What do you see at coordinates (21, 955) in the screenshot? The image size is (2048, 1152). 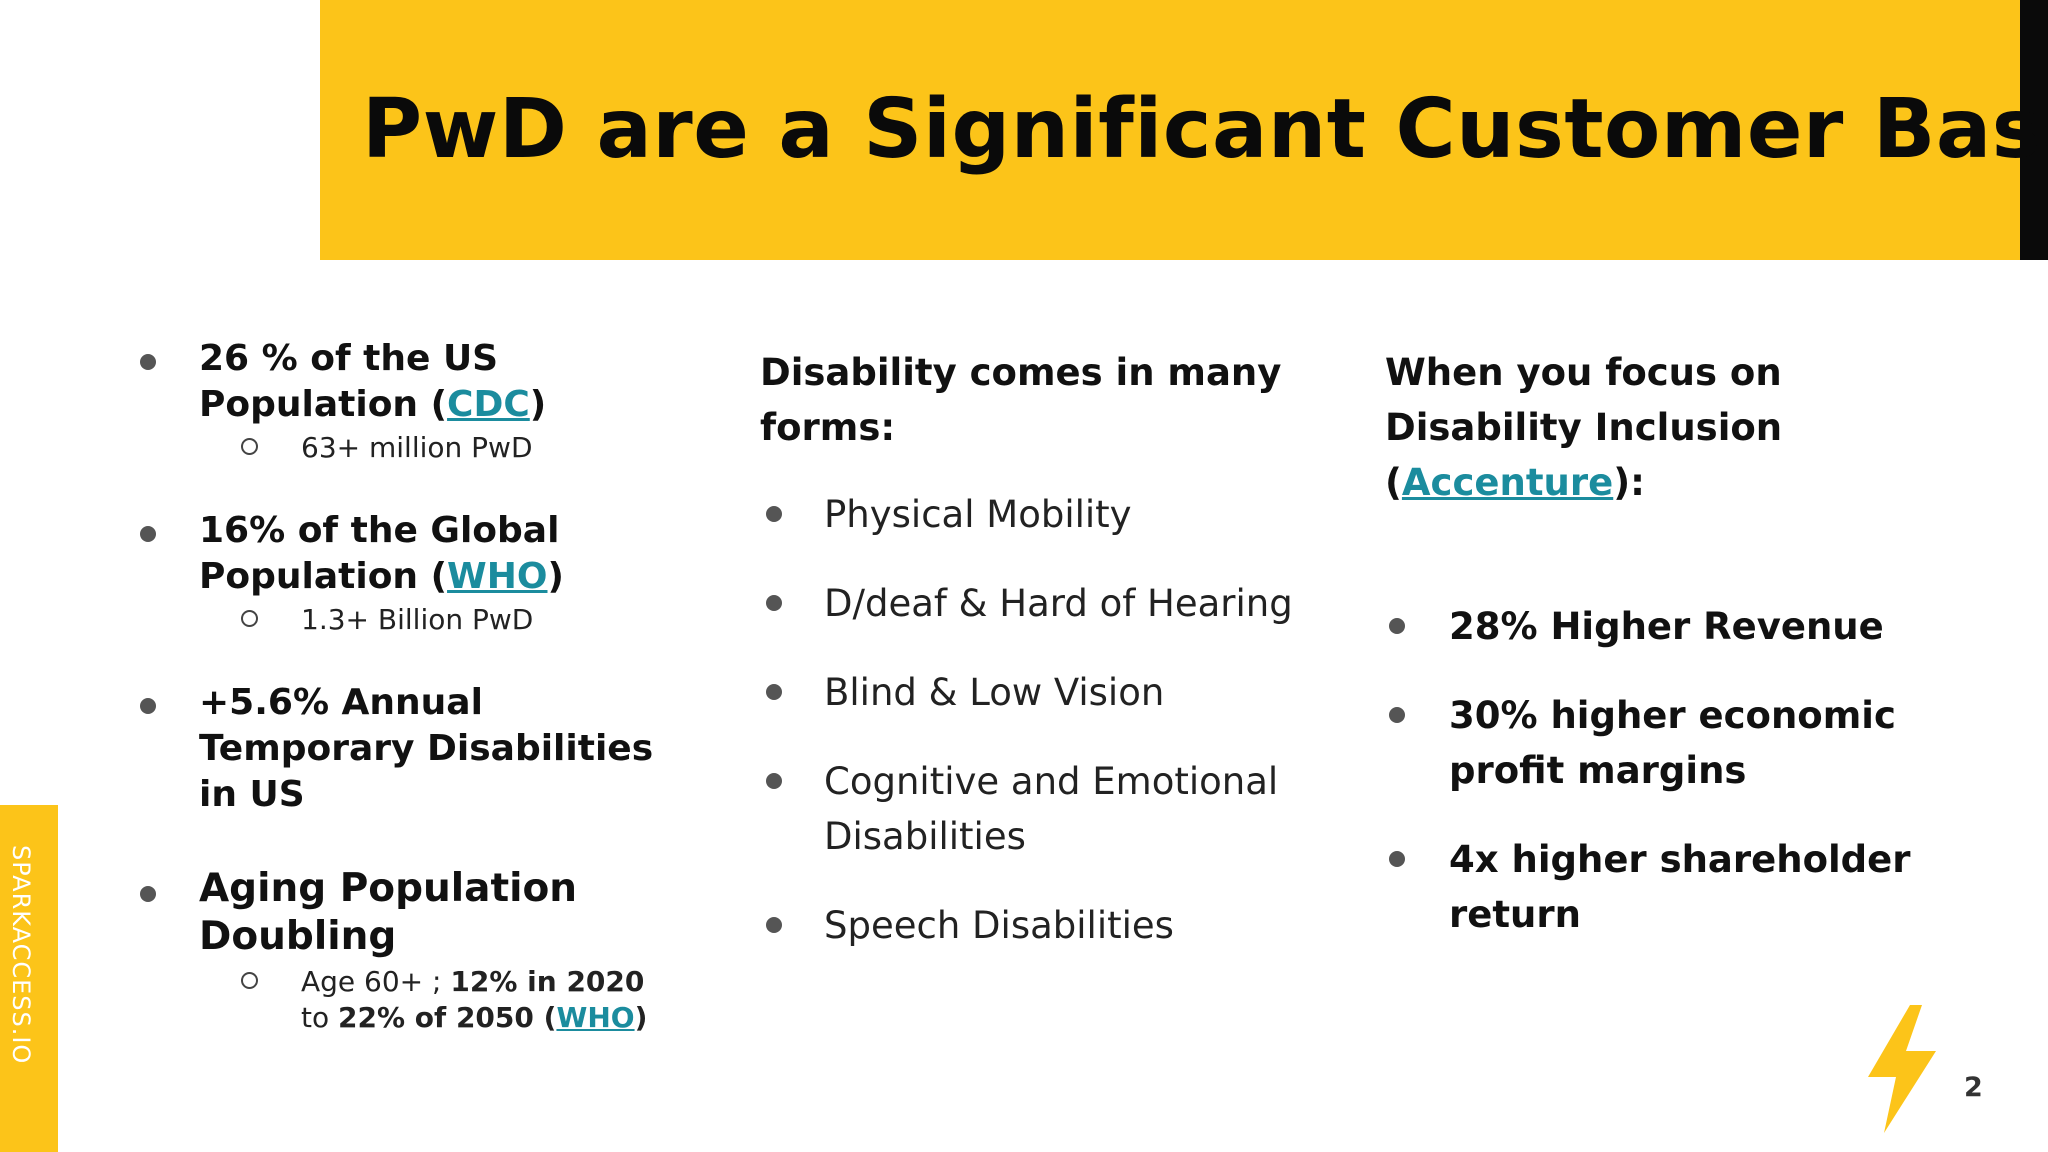 I see `side-brand-label: SPARKACCESS.IO` at bounding box center [21, 955].